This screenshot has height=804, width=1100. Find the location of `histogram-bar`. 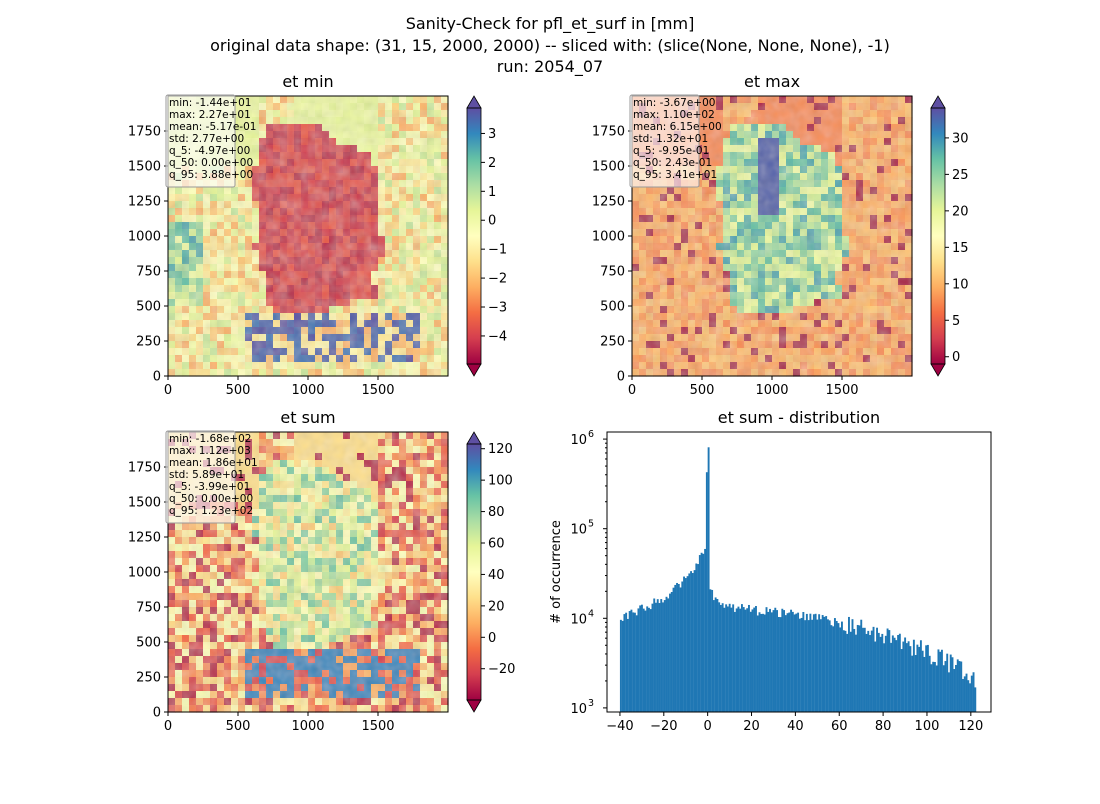

histogram-bar is located at coordinates (646, 661).